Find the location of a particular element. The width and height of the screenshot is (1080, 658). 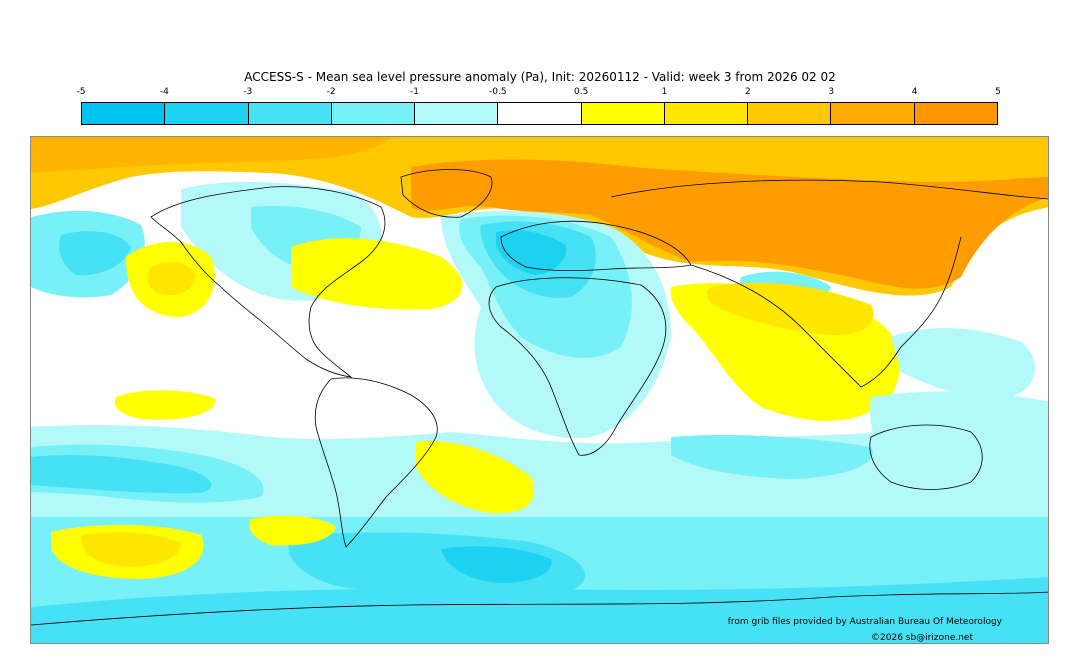

coast-greenland is located at coordinates (446, 193).